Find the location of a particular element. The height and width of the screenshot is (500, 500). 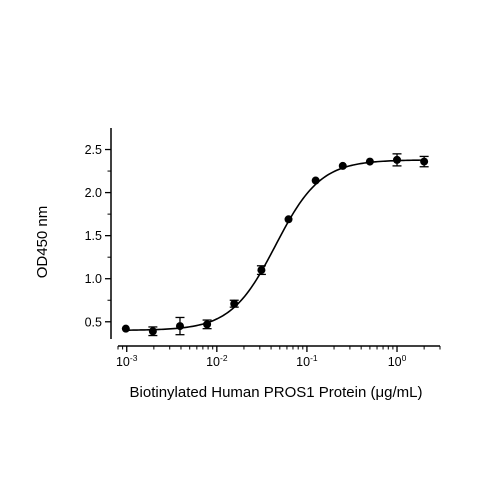

x-tick-label: 10⁻³ is located at coordinates (127, 361).